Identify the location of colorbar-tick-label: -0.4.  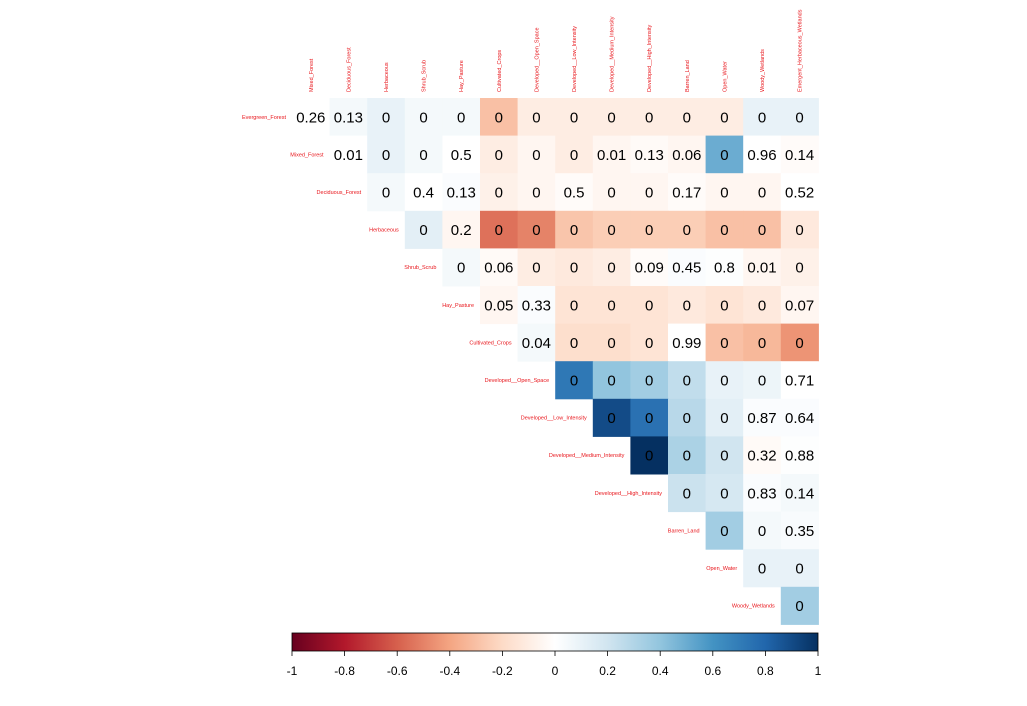
(449, 671).